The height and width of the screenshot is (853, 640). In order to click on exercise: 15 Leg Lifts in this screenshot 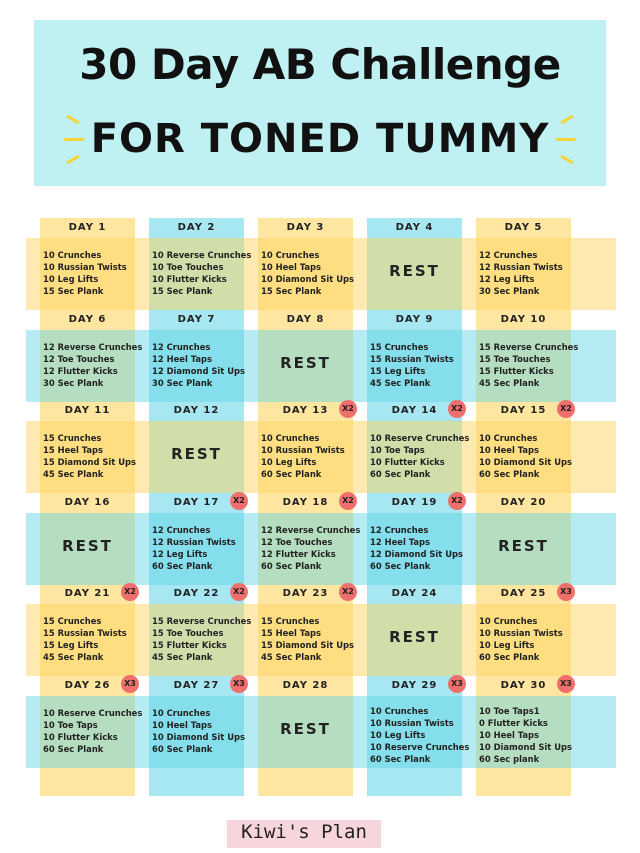, I will do `click(71, 645)`.